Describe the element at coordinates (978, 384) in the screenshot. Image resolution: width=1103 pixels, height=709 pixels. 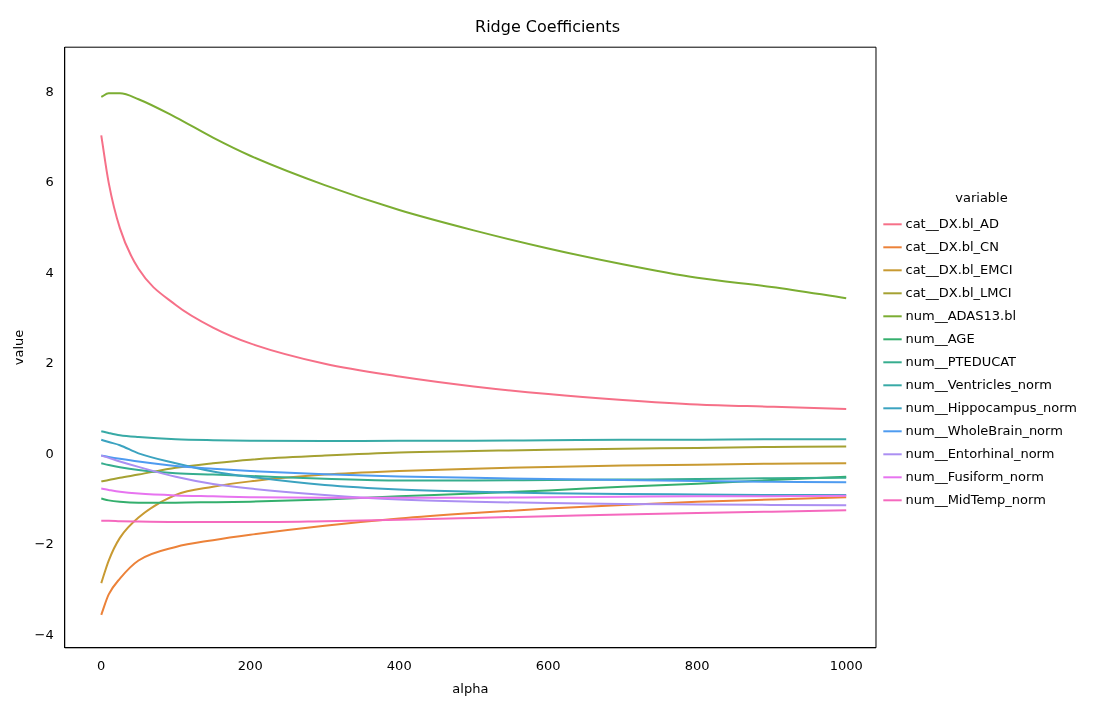
I see `legend-label: num__Ventricles_norm` at that location.